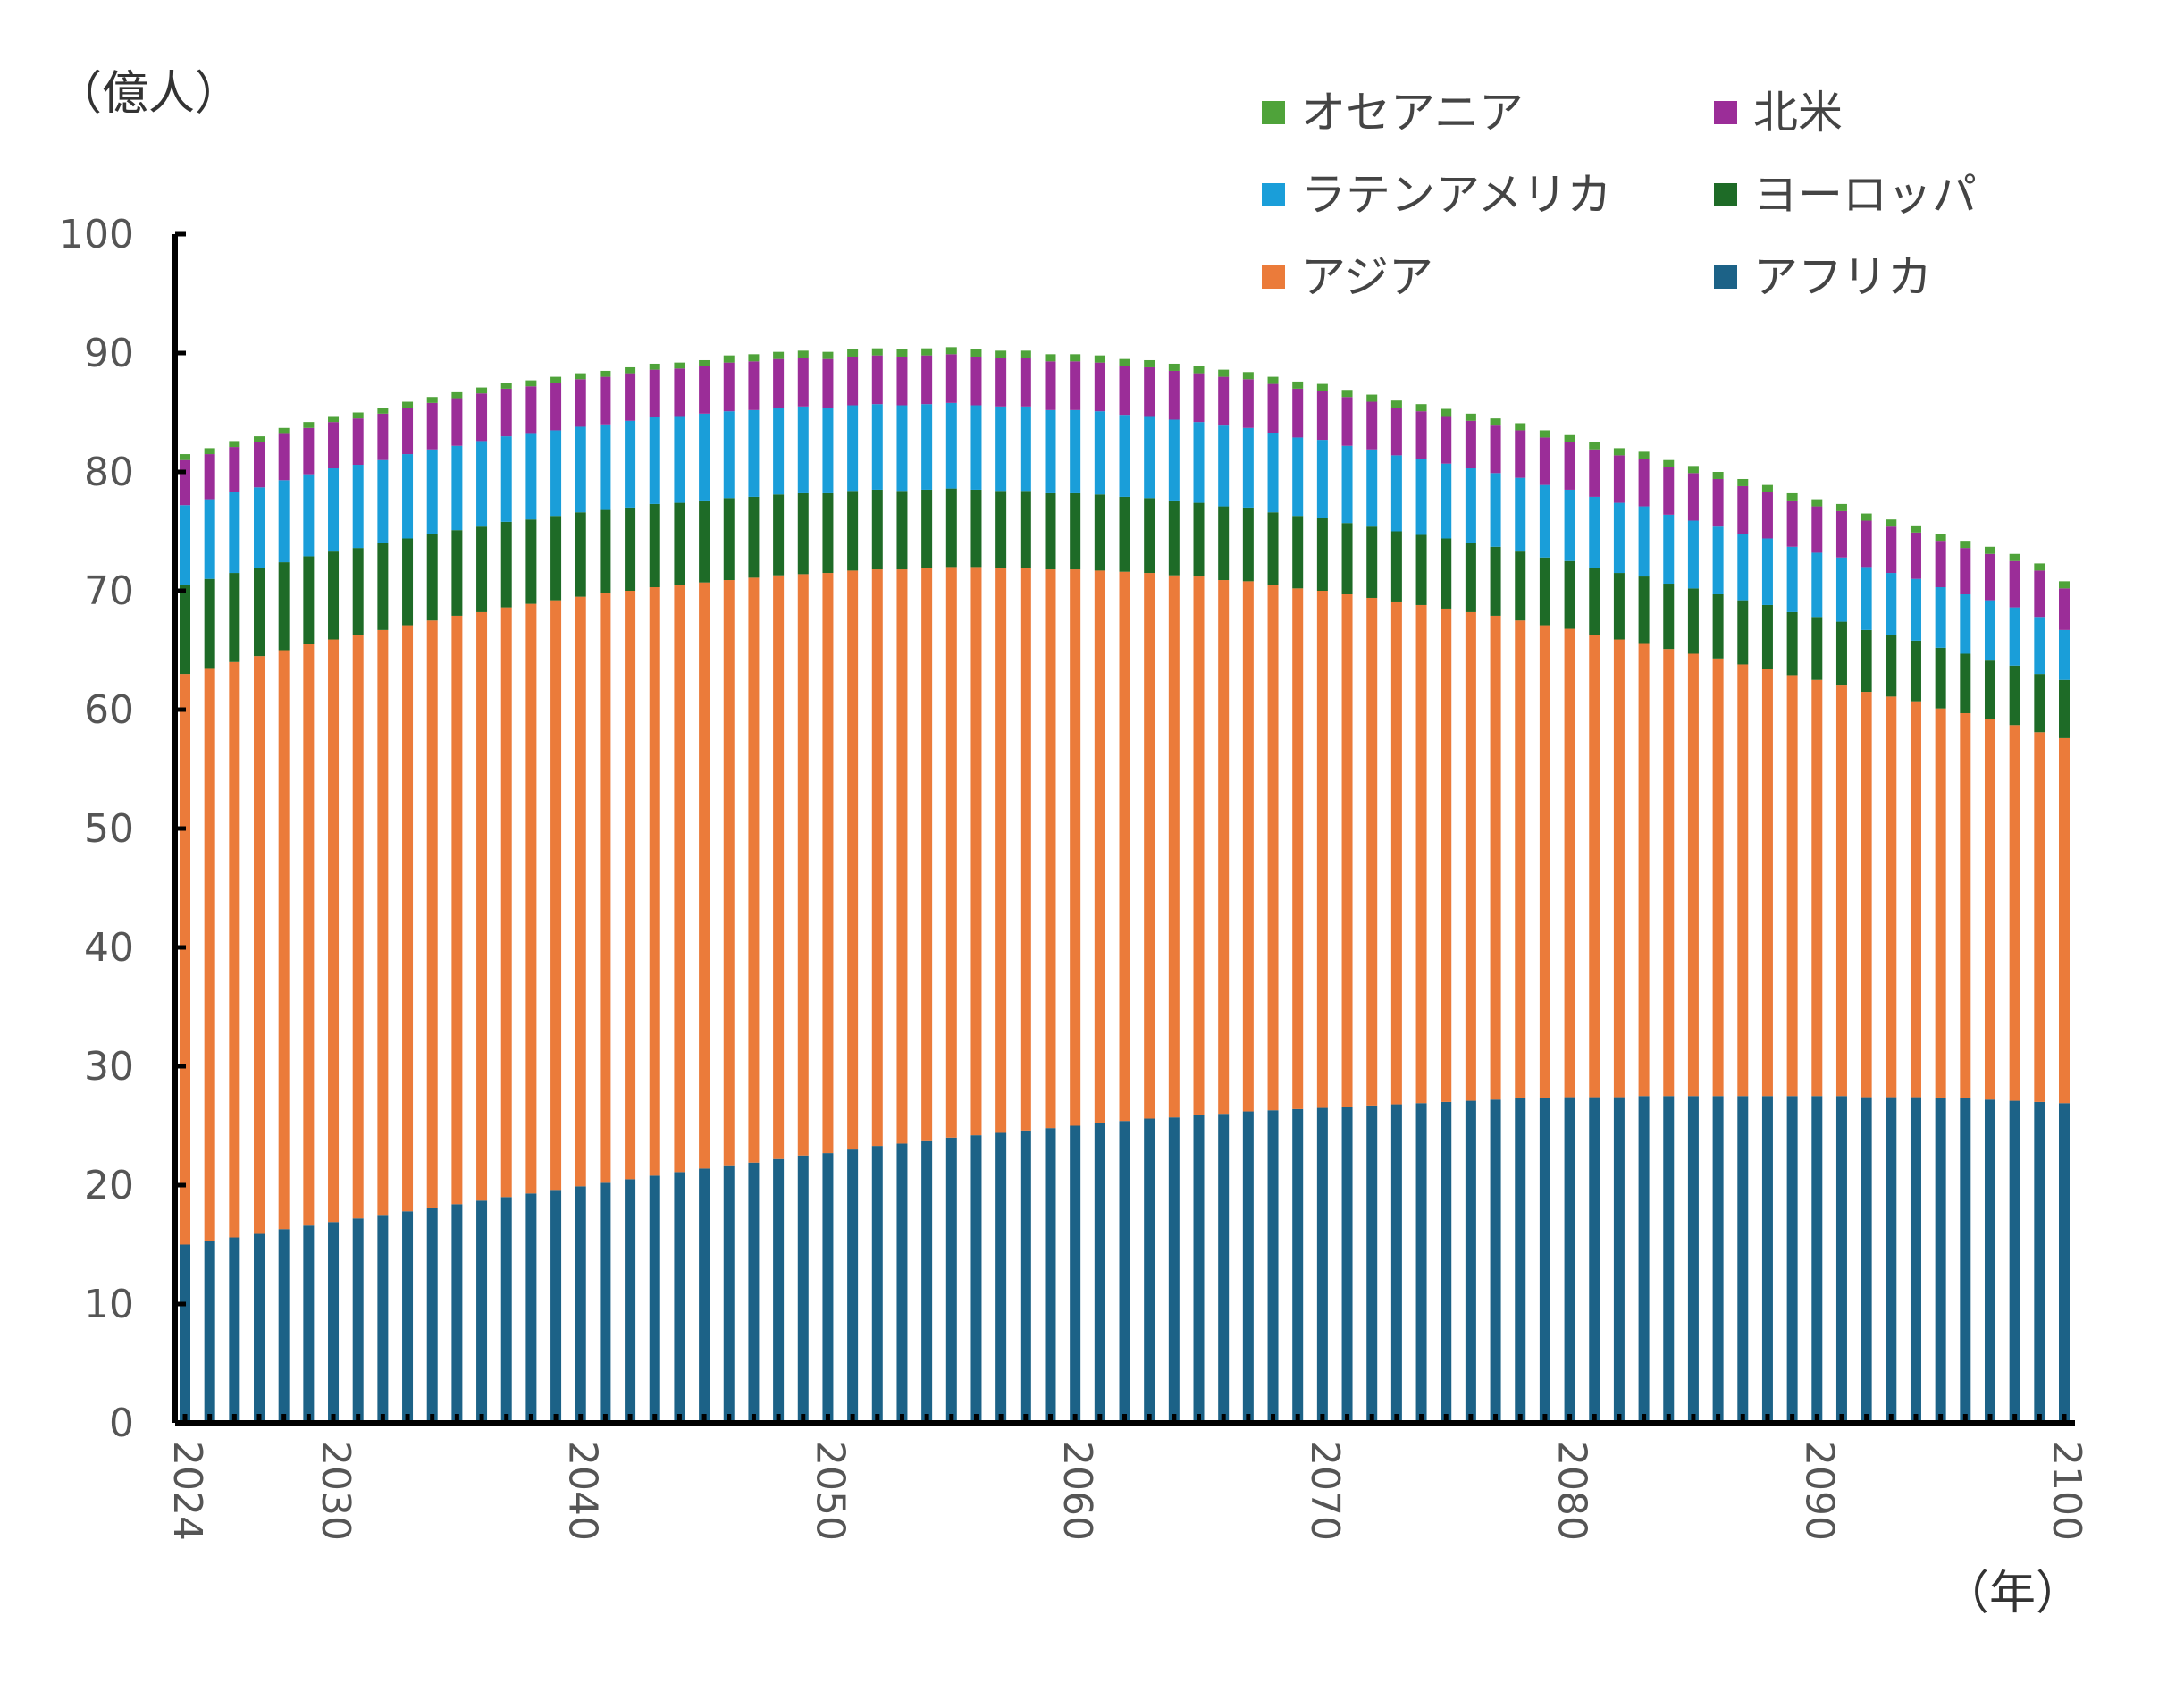 Image resolution: width=2184 pixels, height=1683 pixels. Describe the element at coordinates (1725, 277) in the screenshot. I see `legend-swatch` at that location.